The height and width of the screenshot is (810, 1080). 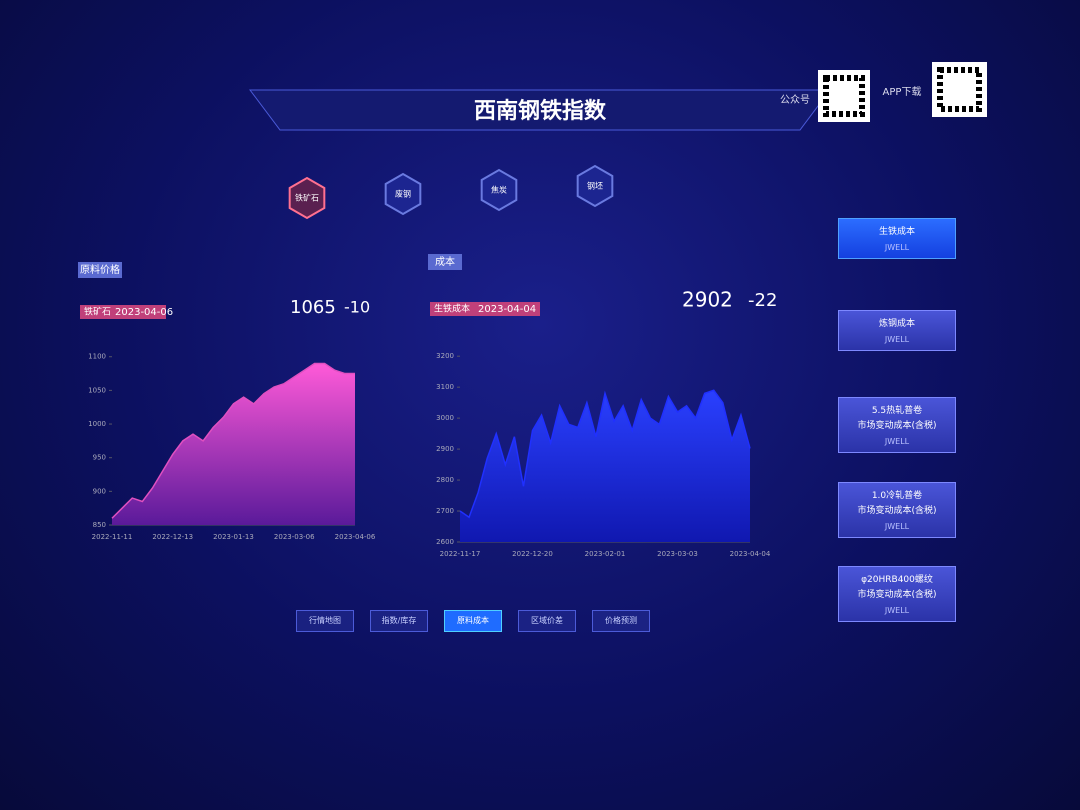 What do you see at coordinates (897, 580) in the screenshot?
I see `button-text: φ20HRB400螺纹` at bounding box center [897, 580].